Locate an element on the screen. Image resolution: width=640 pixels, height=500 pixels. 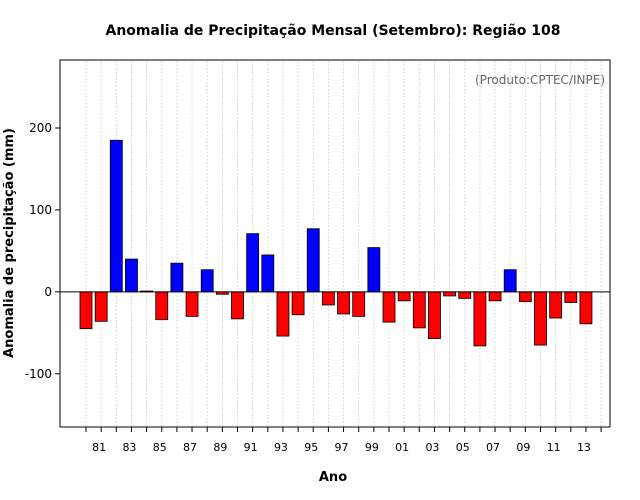
y-tick-label: 100 is located at coordinates (40, 210).